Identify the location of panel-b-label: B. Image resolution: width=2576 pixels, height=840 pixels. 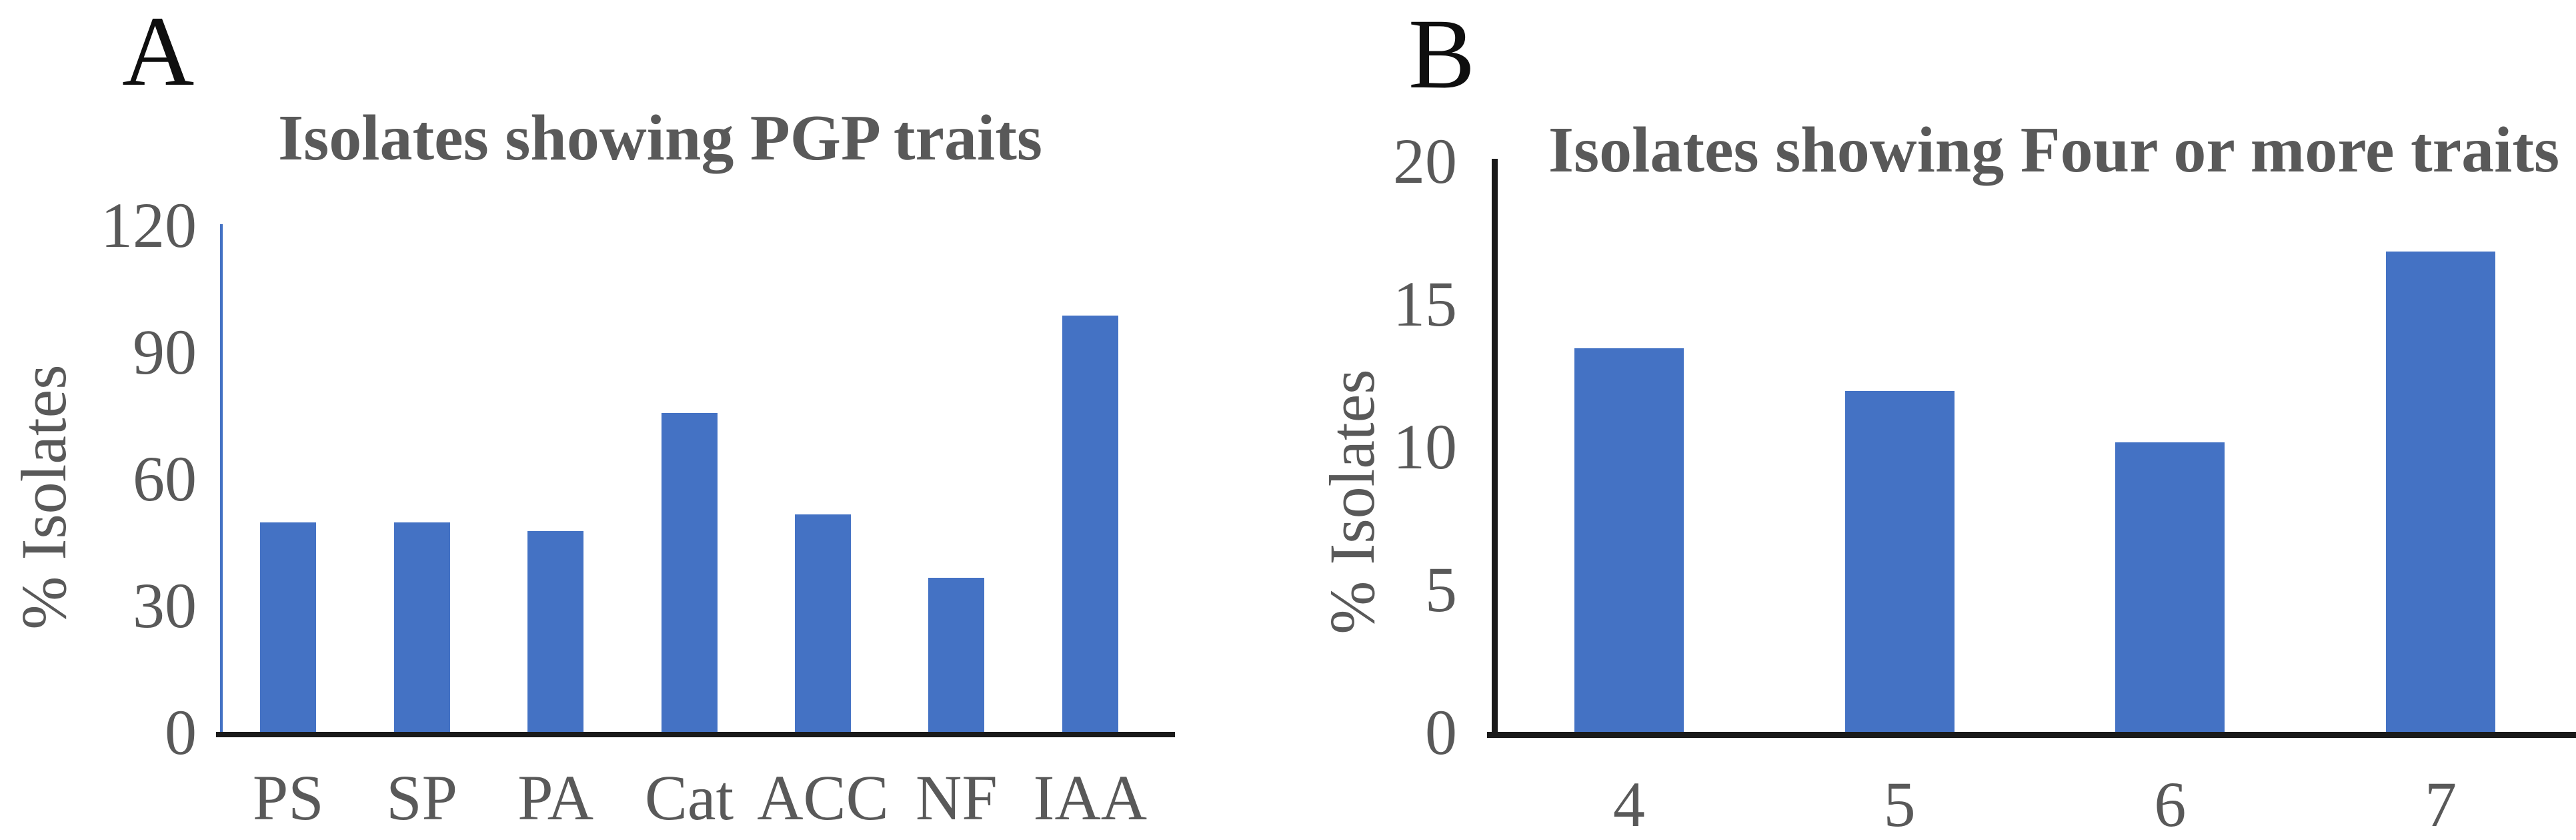
(1442, 55).